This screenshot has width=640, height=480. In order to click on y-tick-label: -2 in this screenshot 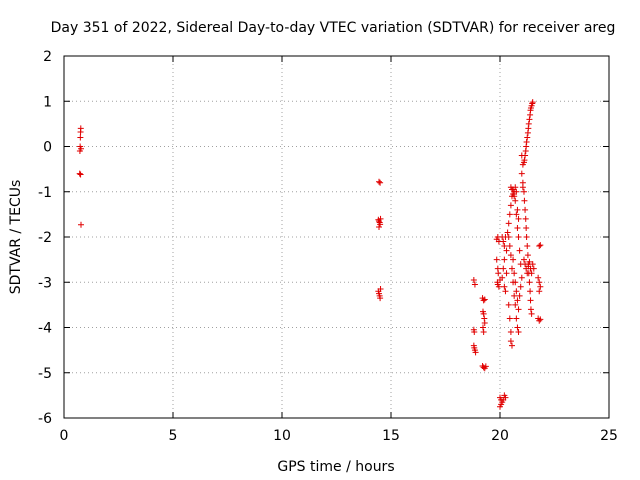, I will do `click(45, 238)`.